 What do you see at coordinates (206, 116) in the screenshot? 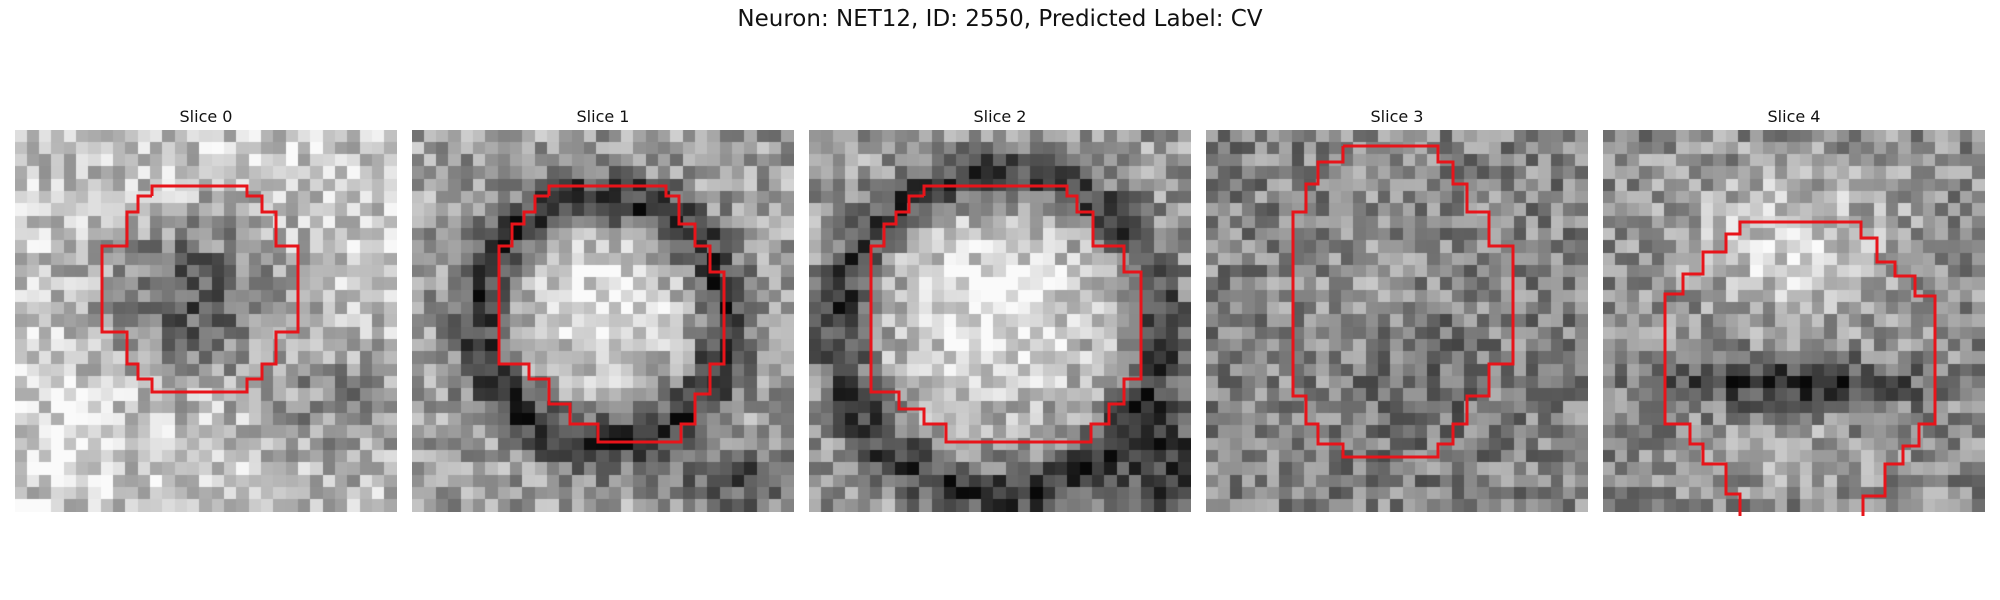
I see `slice-title-0: Slice 0` at bounding box center [206, 116].